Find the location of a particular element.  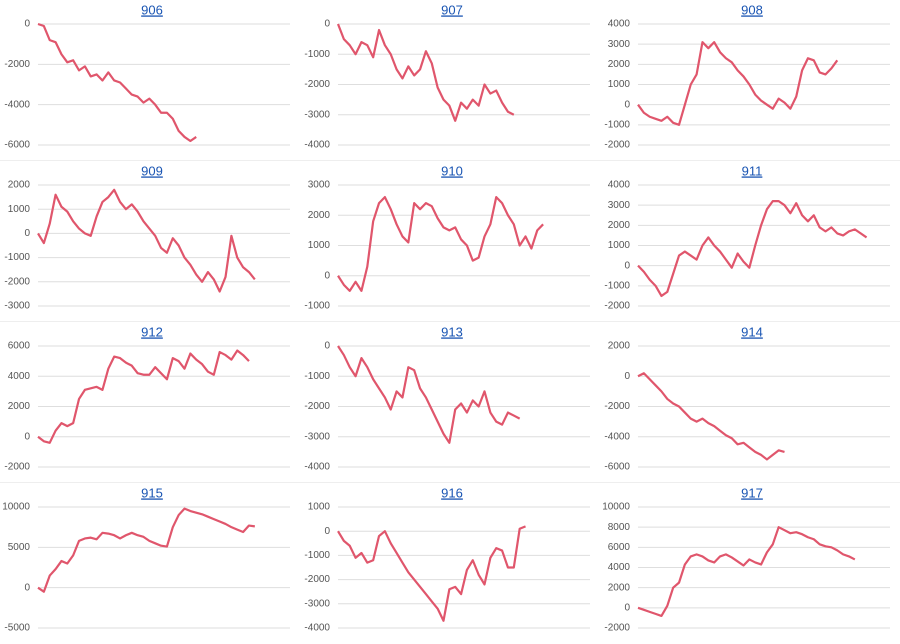

chart: 912 6000 4000 2000 0 -2000 is located at coordinates (150, 403).